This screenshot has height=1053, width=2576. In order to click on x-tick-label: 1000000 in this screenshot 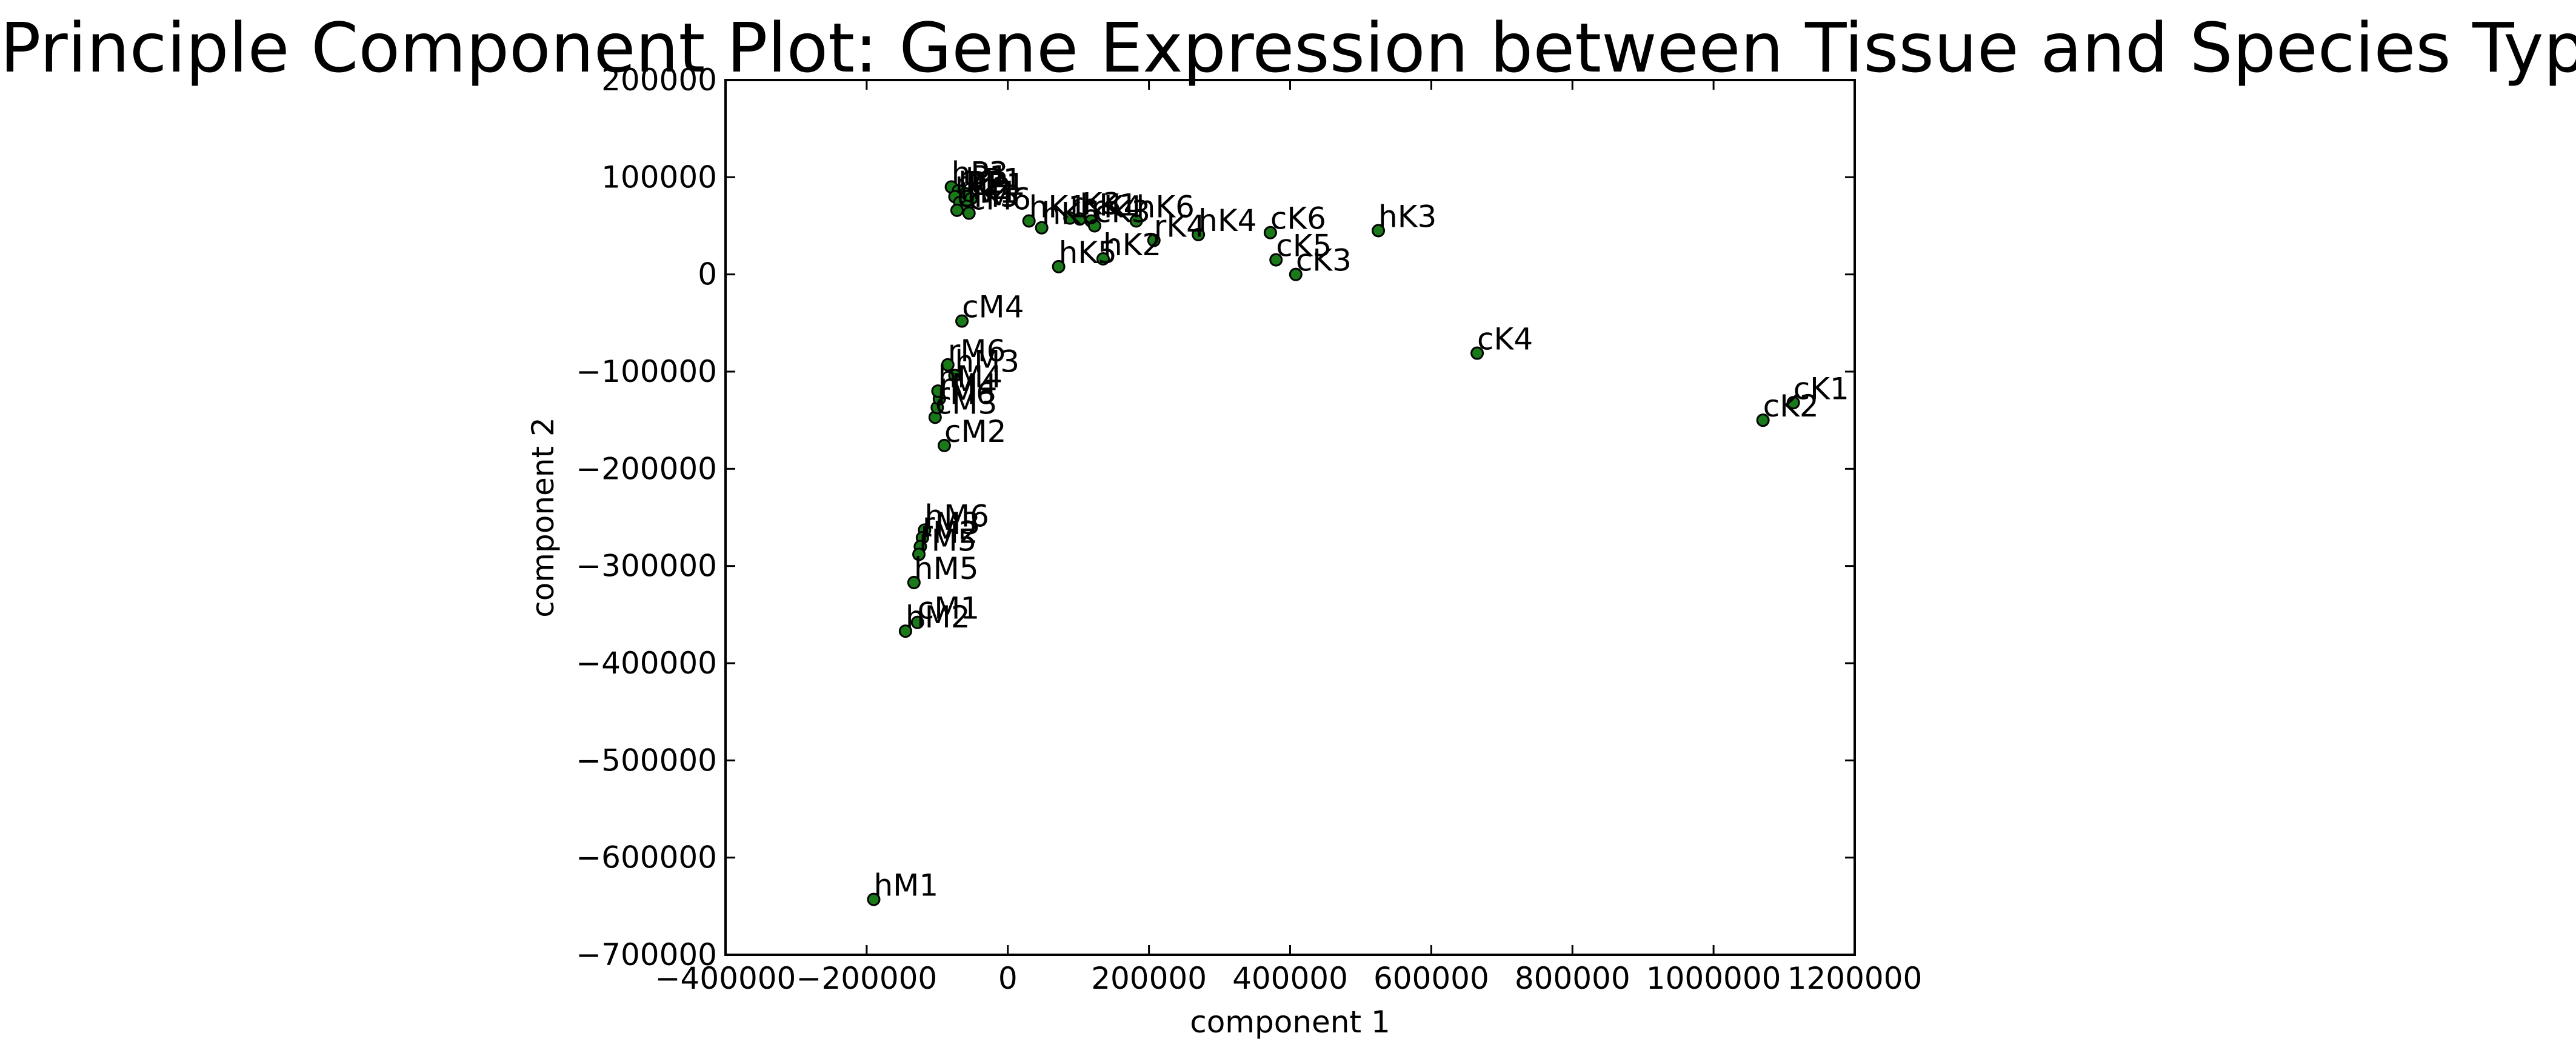, I will do `click(1713, 978)`.